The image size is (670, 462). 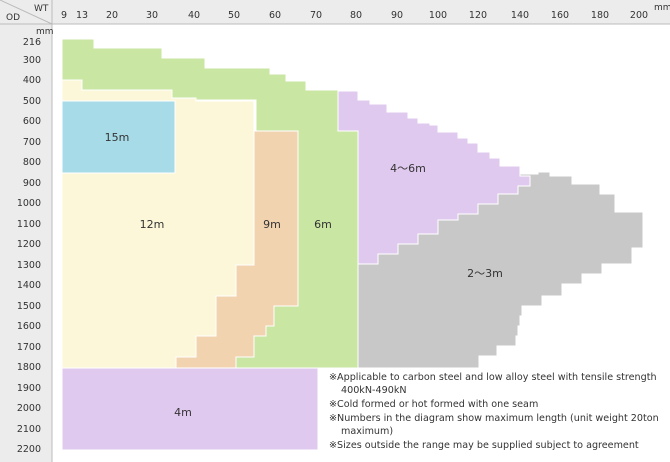 What do you see at coordinates (32, 42) in the screenshot?
I see `od-tick: 216` at bounding box center [32, 42].